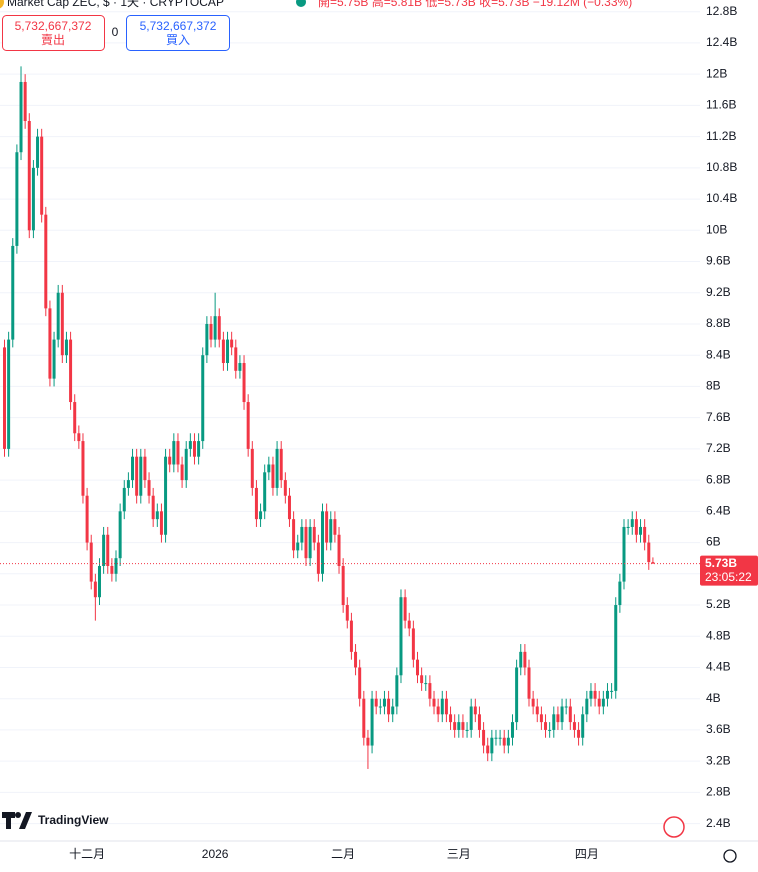  Describe the element at coordinates (718, 511) in the screenshot. I see `y-tick-label: 6.4B` at that location.